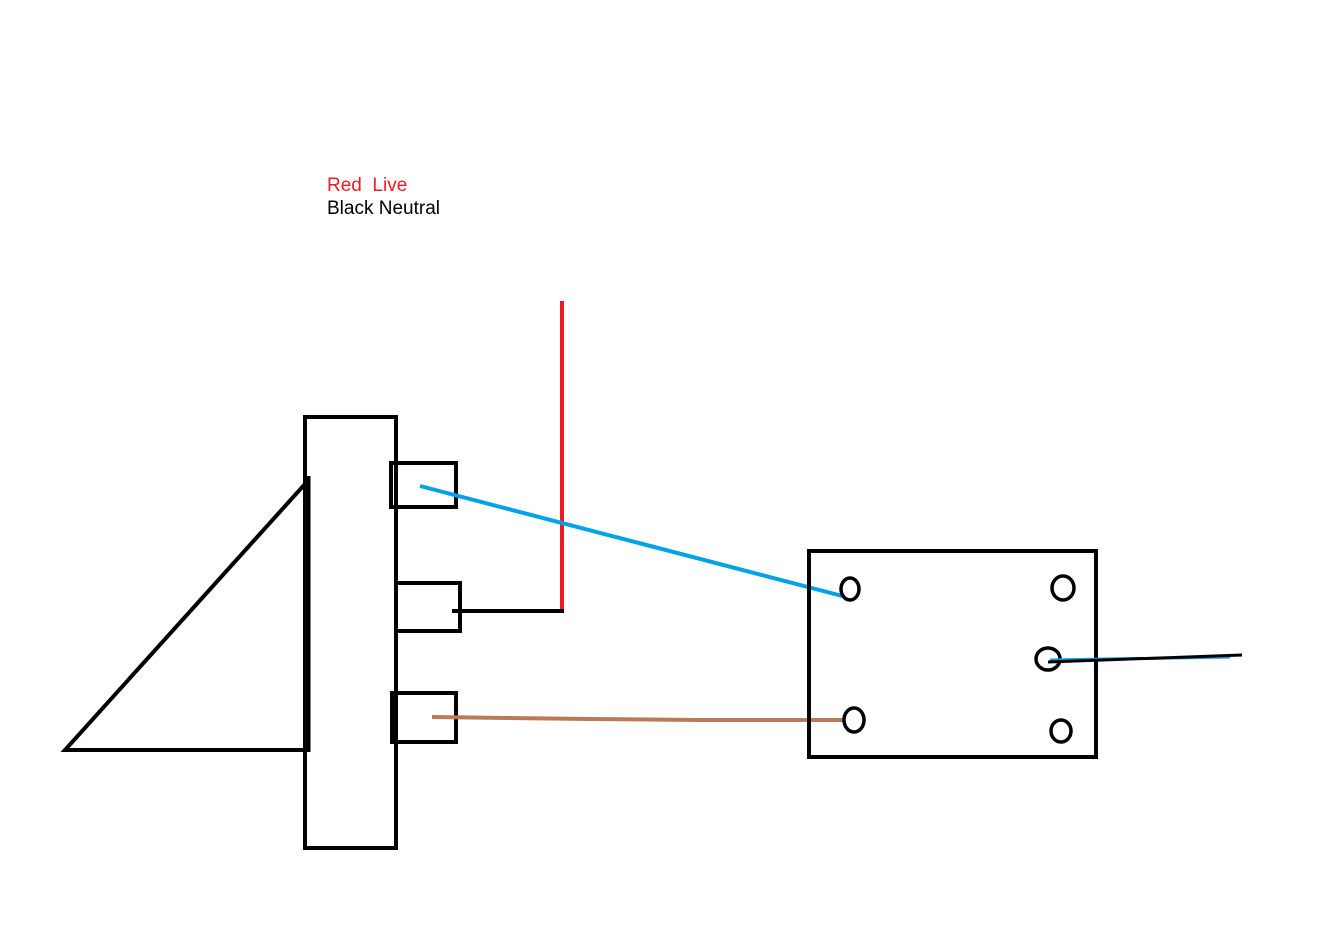 This screenshot has height=949, width=1334. Describe the element at coordinates (1145, 658) in the screenshot. I see `outgoing-wire-black` at that location.